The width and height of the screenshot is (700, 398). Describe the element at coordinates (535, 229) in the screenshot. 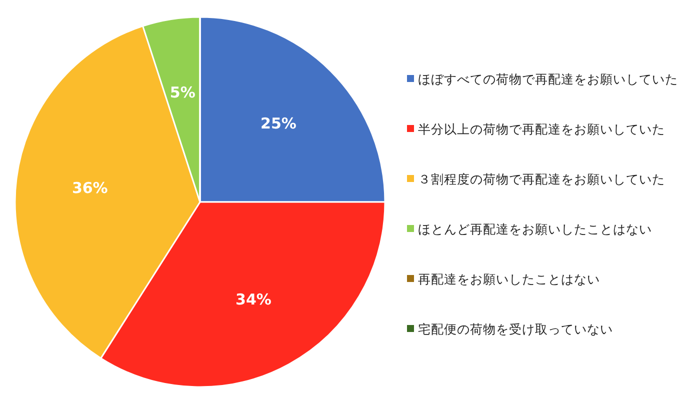

I see `legend-label: ほとんど再配達をお願いしたことはない` at that location.